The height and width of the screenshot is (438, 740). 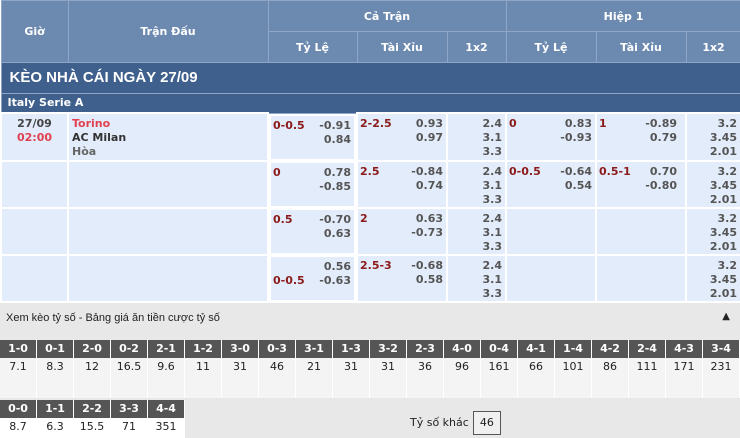 I want to click on score-box: 0-4 161, so click(x=499, y=368).